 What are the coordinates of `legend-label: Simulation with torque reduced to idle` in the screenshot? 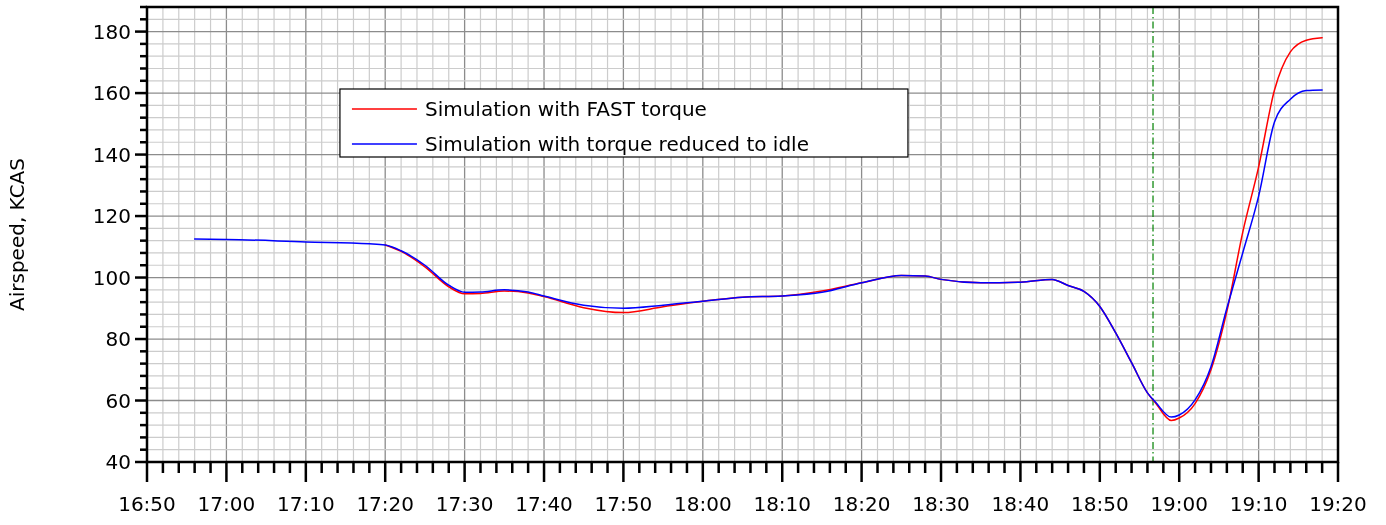 It's located at (616, 144).